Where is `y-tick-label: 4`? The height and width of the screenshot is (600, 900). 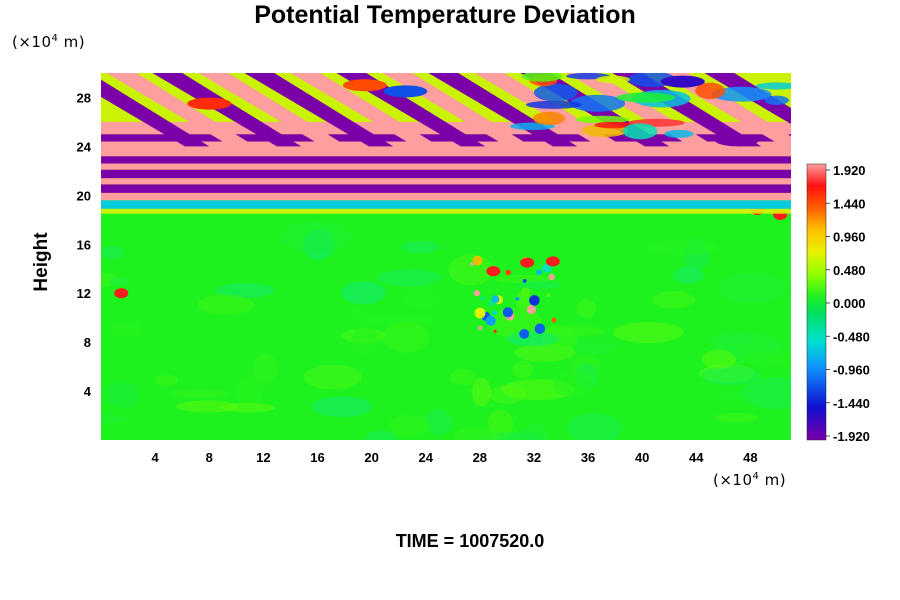
y-tick-label: 4 is located at coordinates (88, 391).